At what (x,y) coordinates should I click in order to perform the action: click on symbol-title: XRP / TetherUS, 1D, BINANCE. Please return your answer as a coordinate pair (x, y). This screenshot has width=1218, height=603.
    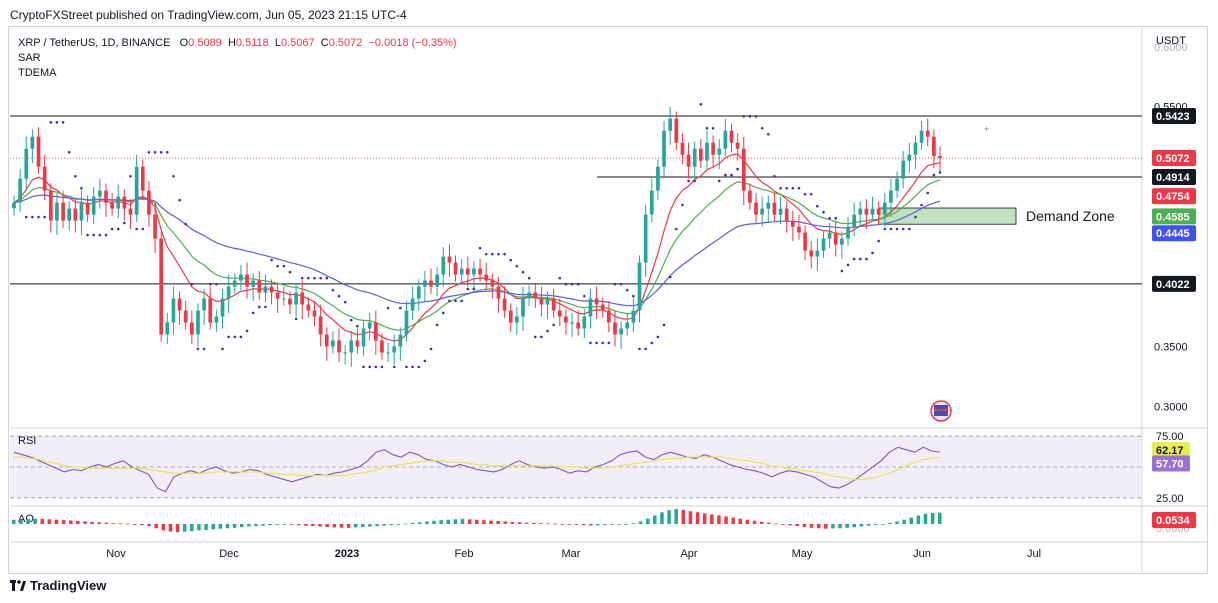
    Looking at the image, I should click on (94, 43).